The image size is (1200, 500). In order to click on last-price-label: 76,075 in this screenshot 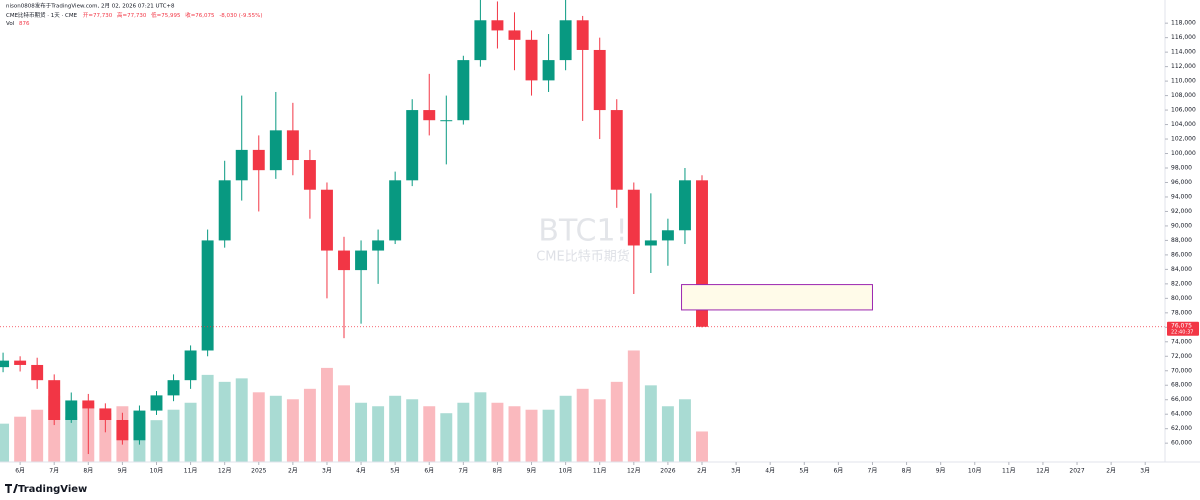, I will do `click(1181, 325)`.